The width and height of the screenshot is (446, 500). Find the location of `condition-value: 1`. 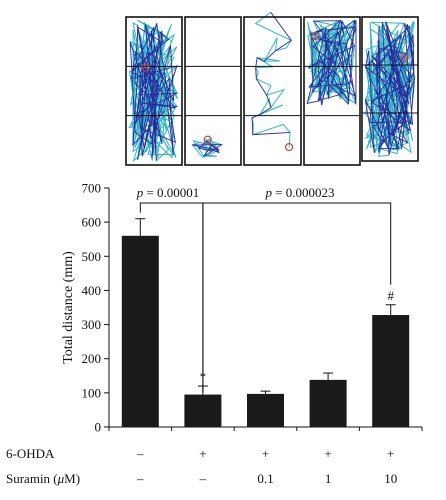

condition-value: 1 is located at coordinates (328, 478).